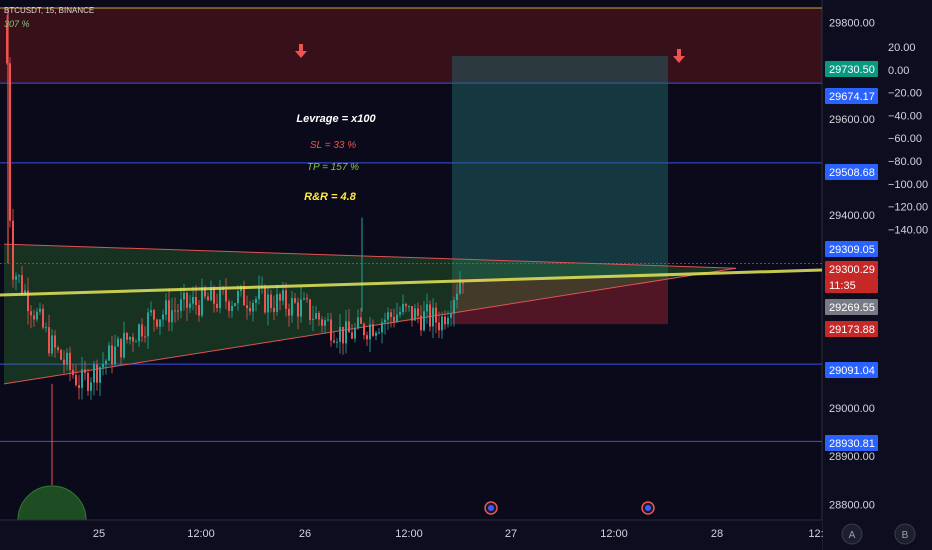 The image size is (932, 550). What do you see at coordinates (305, 534) in the screenshot?
I see `time-tick-label: 26` at bounding box center [305, 534].